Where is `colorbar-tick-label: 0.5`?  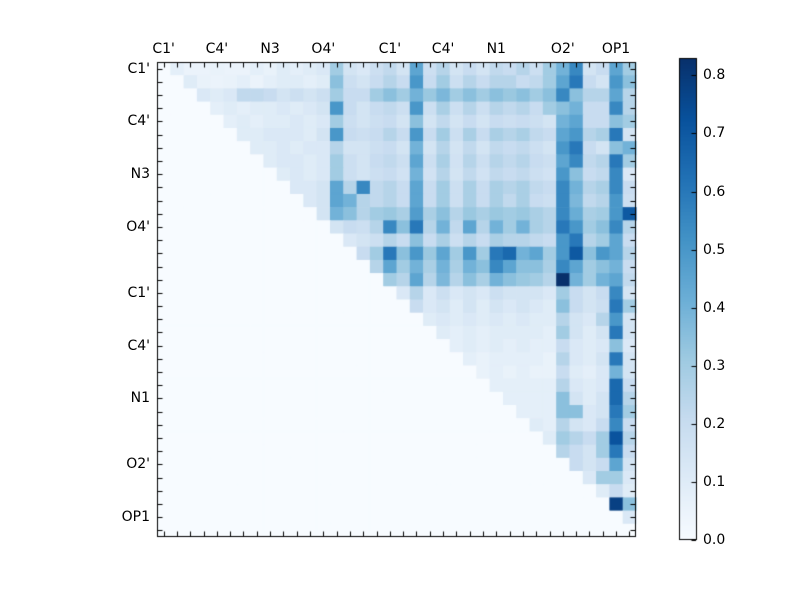
colorbar-tick-label: 0.5 is located at coordinates (714, 249).